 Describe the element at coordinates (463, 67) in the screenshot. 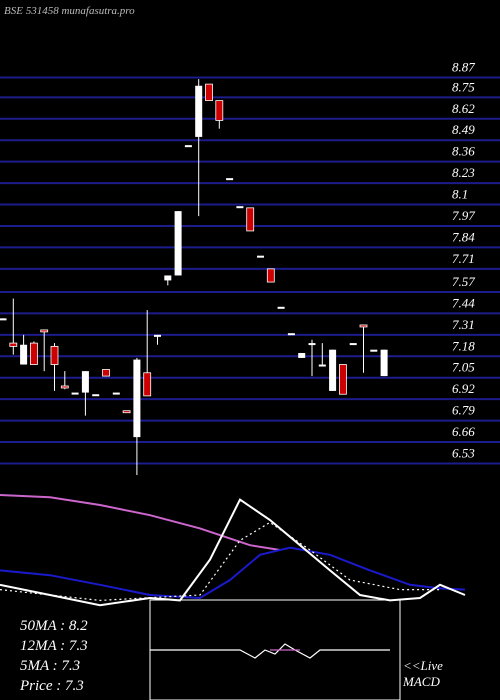

I see `y-tick-label: 8.87` at that location.